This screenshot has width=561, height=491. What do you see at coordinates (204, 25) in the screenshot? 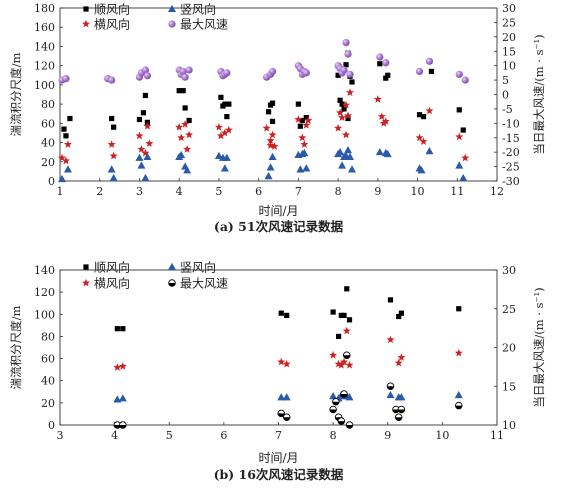
I see `legend-label: 最大风速` at bounding box center [204, 25].